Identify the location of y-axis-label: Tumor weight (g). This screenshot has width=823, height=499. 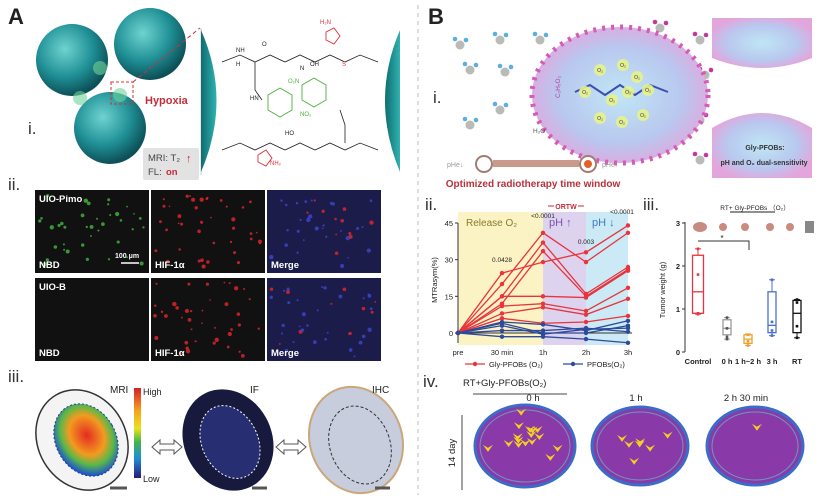
(662, 289).